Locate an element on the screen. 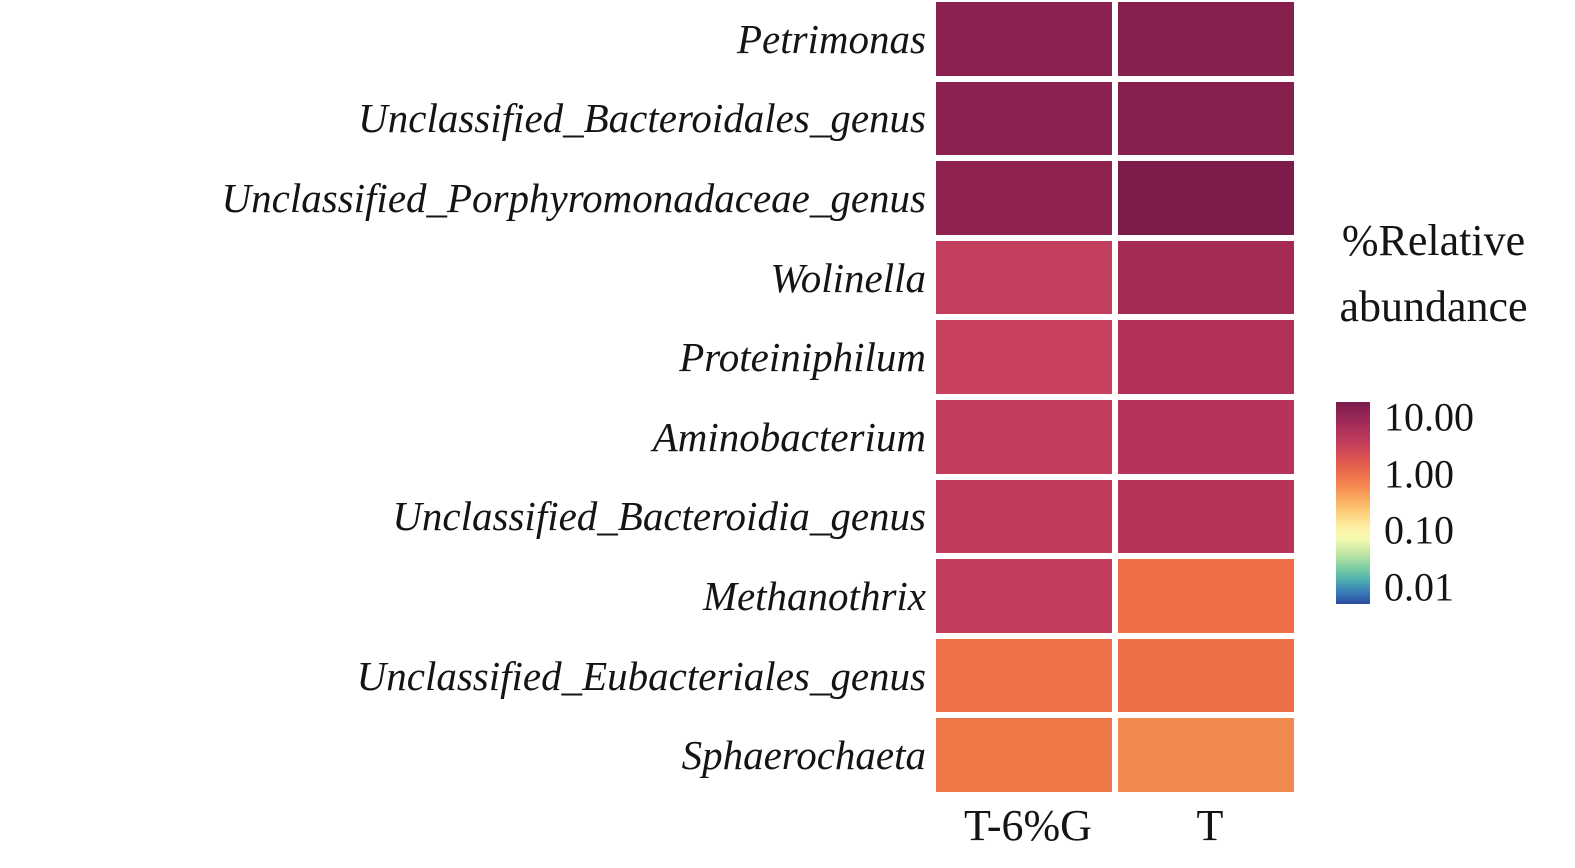  row-label-genus: Unclassified_Eubacteriales_genus is located at coordinates (641, 675).